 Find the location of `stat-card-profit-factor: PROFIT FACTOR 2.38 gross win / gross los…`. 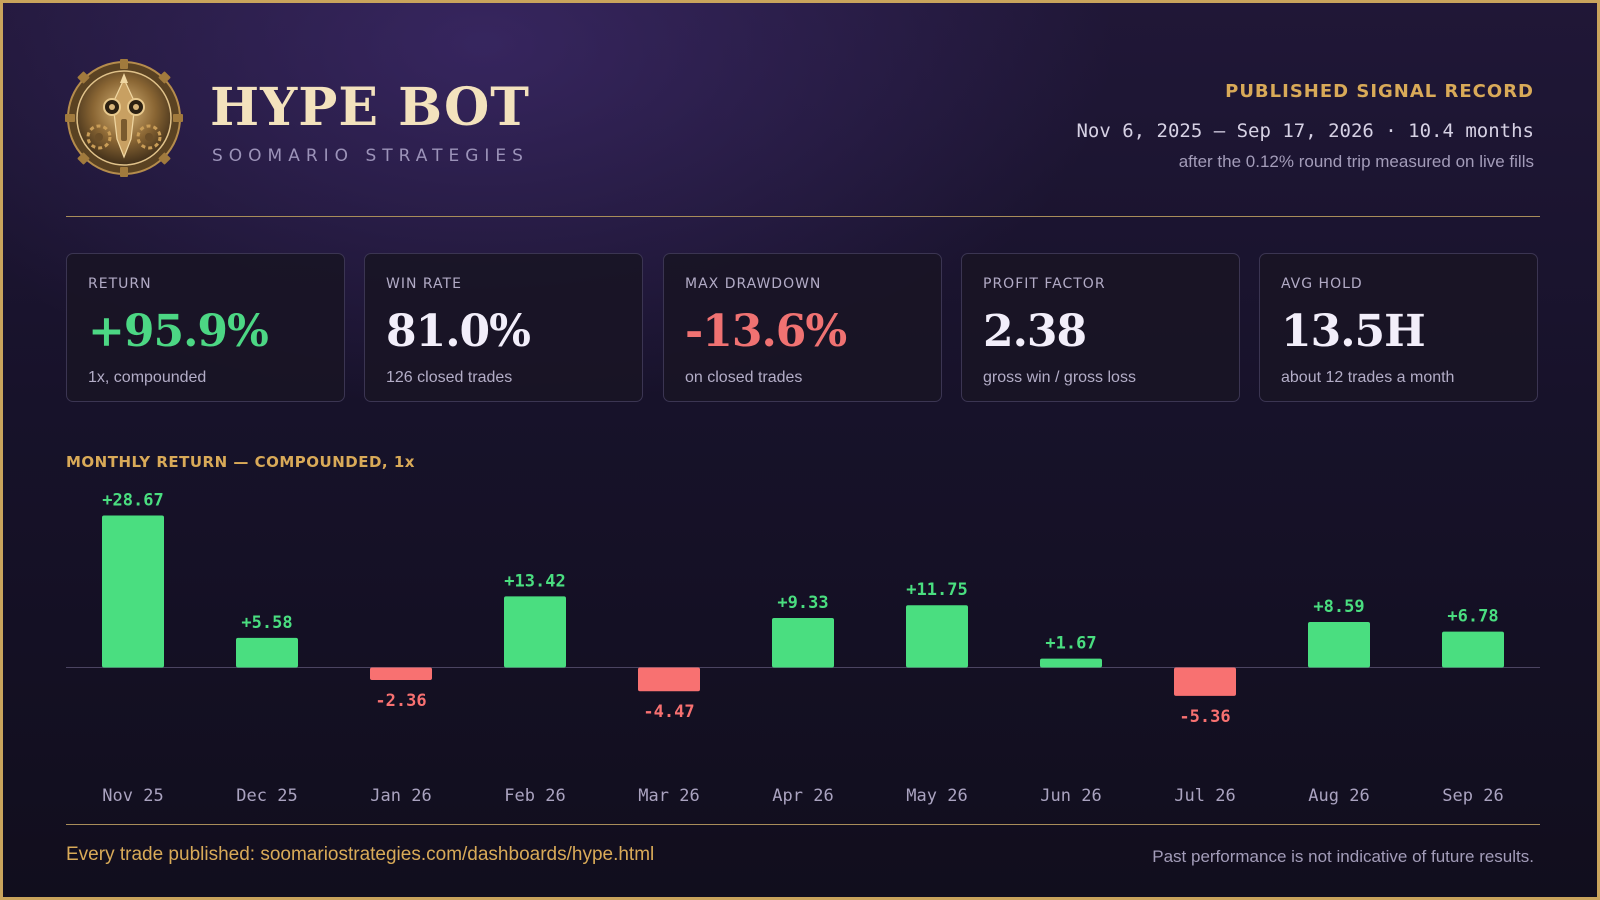

stat-card-profit-factor: PROFIT FACTOR 2.38 gross win / gross los… is located at coordinates (1100, 327).